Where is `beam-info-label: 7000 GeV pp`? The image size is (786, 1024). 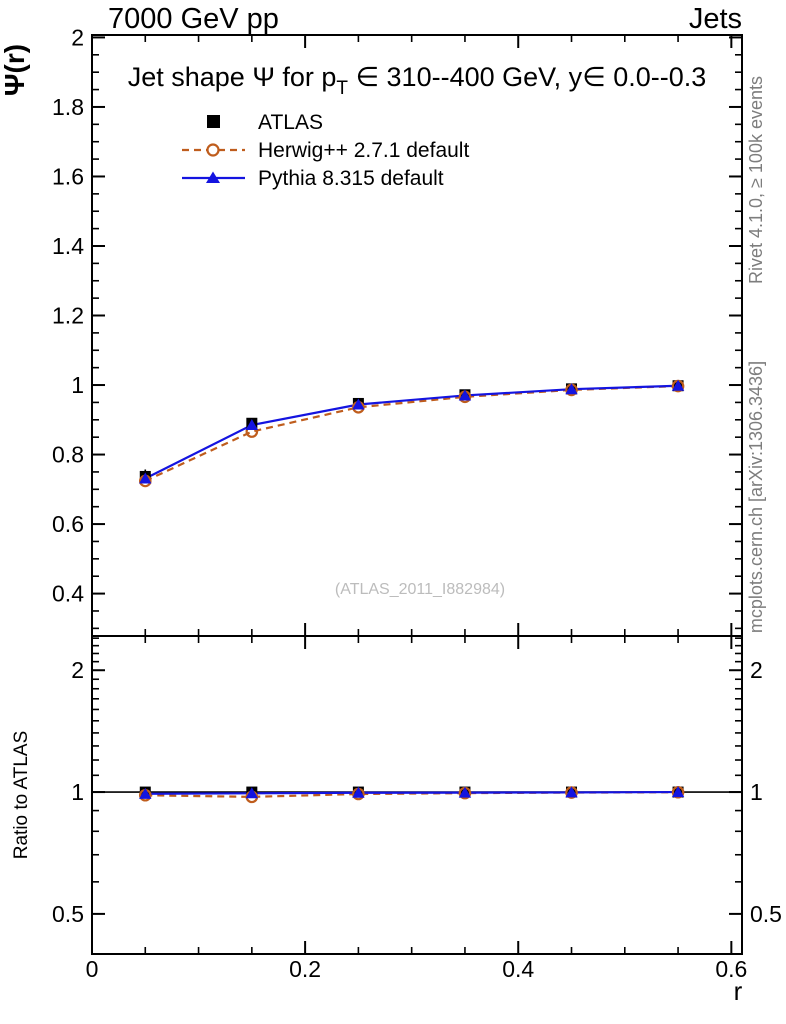
beam-info-label: 7000 GeV pp is located at coordinates (193, 19).